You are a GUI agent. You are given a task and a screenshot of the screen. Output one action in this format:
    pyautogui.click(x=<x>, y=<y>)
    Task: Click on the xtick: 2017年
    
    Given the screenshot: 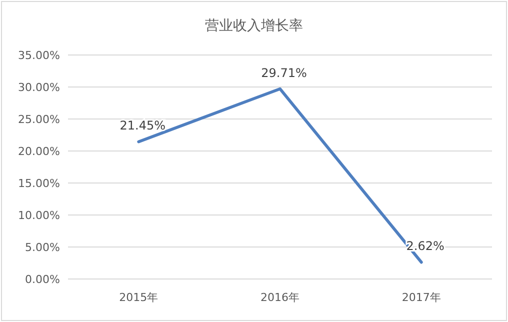 What is the action you would take?
    pyautogui.click(x=421, y=297)
    